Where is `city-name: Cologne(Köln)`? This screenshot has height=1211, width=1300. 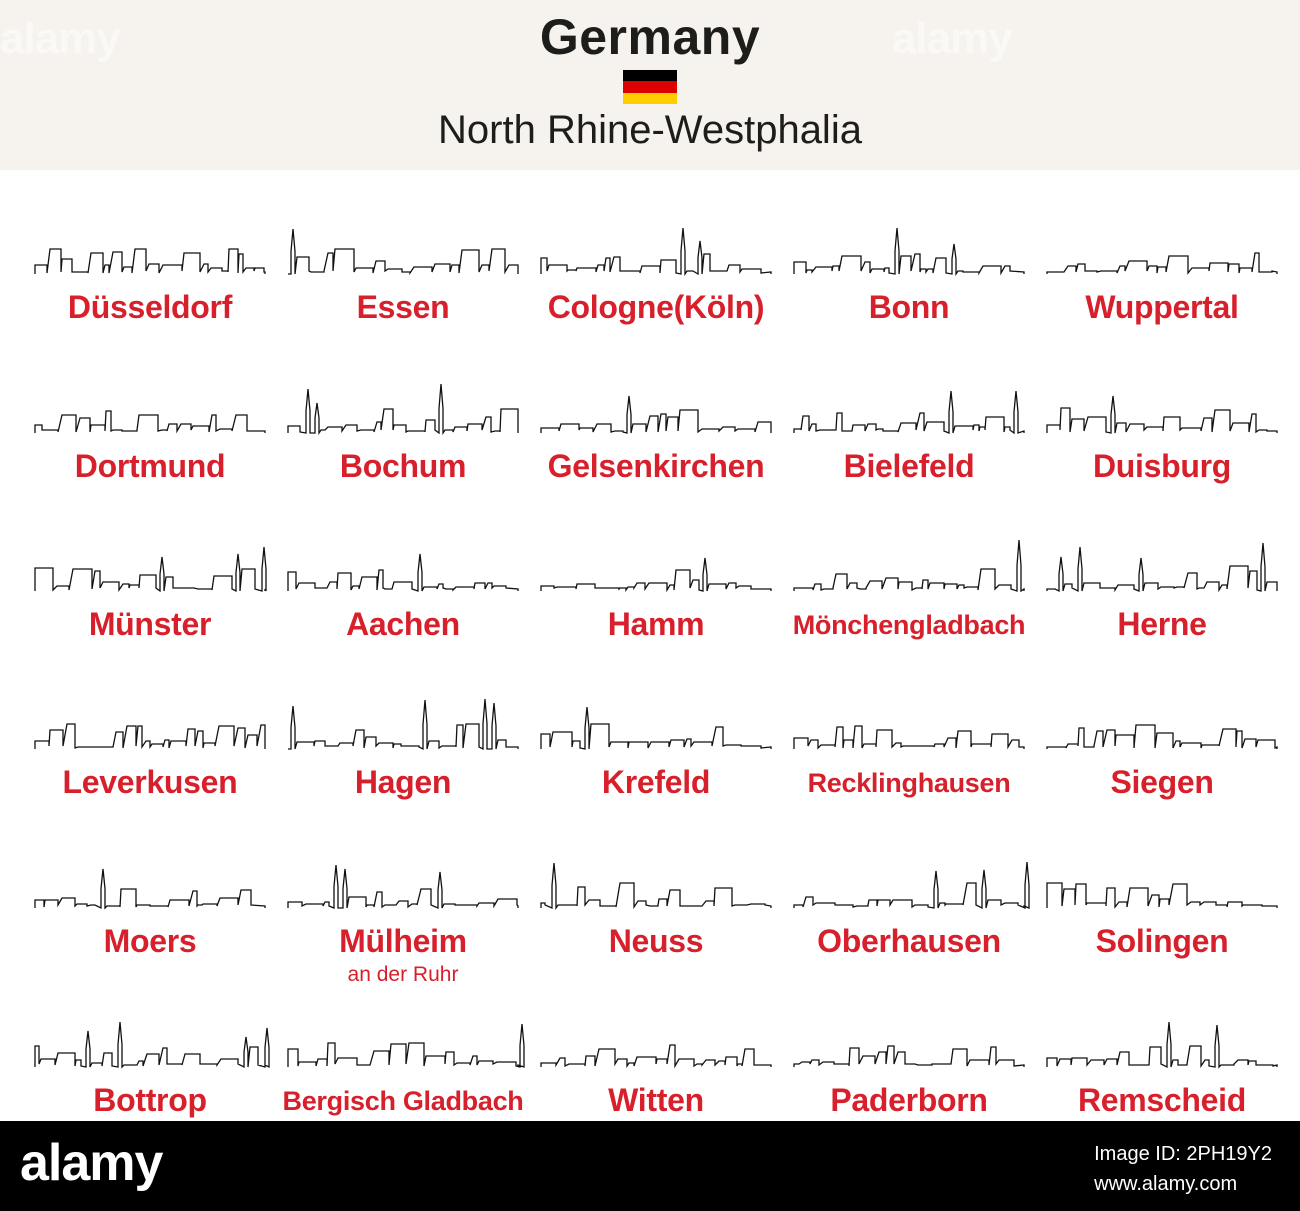
city-name: Cologne(Köln) is located at coordinates (656, 307).